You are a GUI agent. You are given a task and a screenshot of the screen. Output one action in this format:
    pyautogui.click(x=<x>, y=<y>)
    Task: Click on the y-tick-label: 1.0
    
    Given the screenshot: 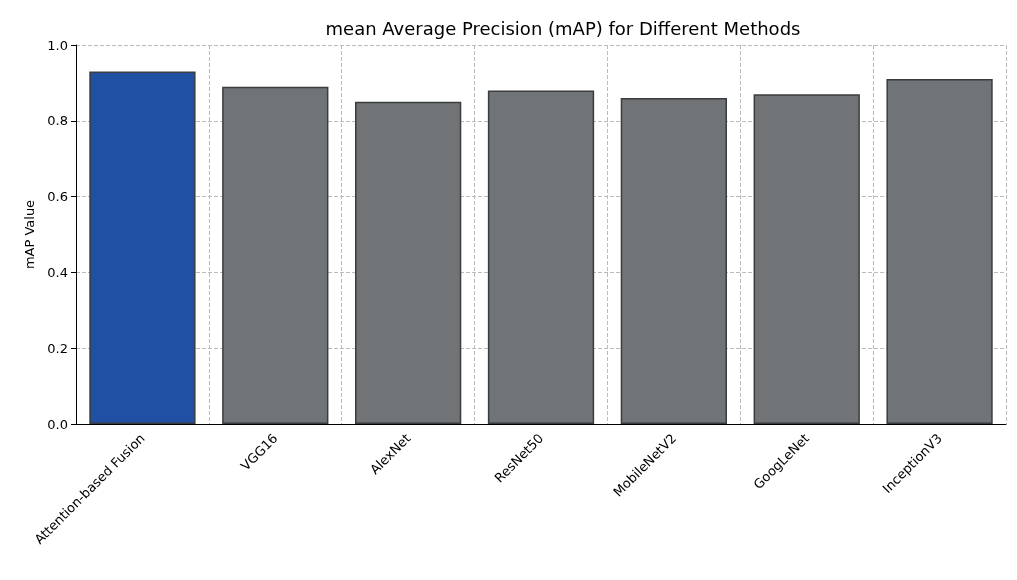 What is the action you would take?
    pyautogui.click(x=57, y=45)
    